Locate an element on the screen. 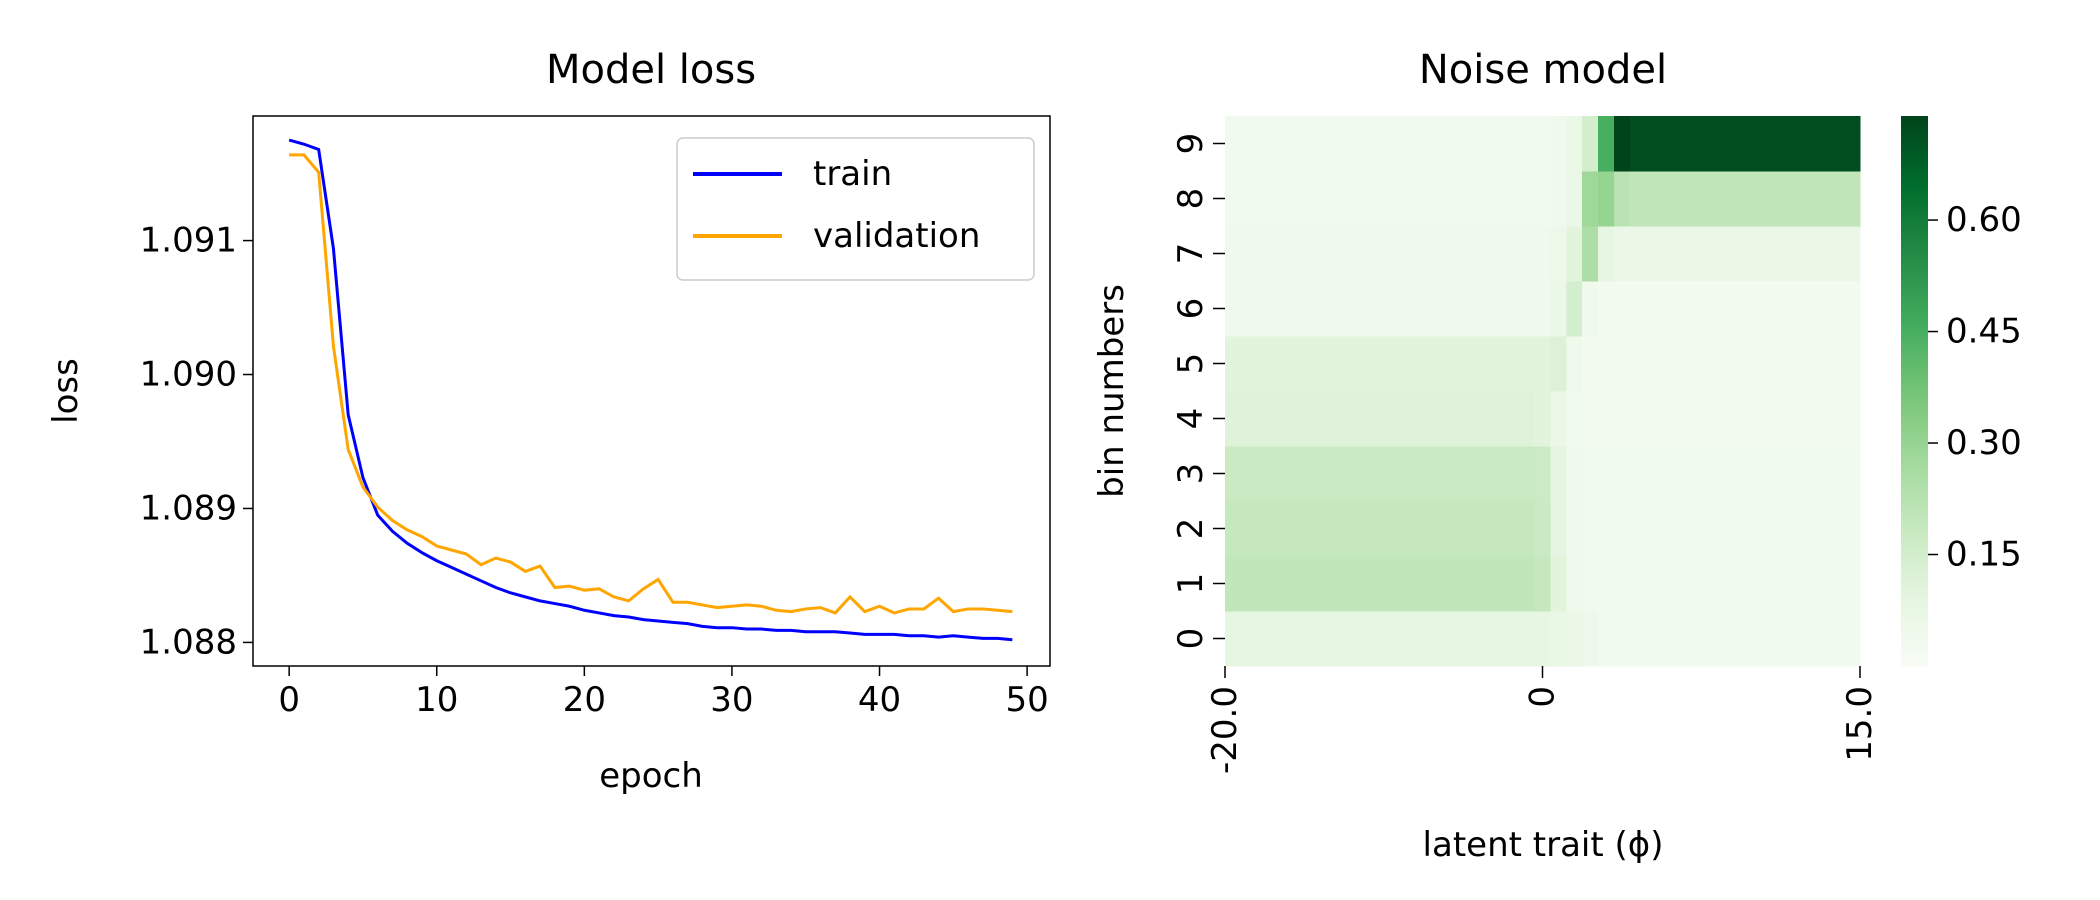 The height and width of the screenshot is (900, 2100). x-tick-label: -20.0 is located at coordinates (1225, 730).